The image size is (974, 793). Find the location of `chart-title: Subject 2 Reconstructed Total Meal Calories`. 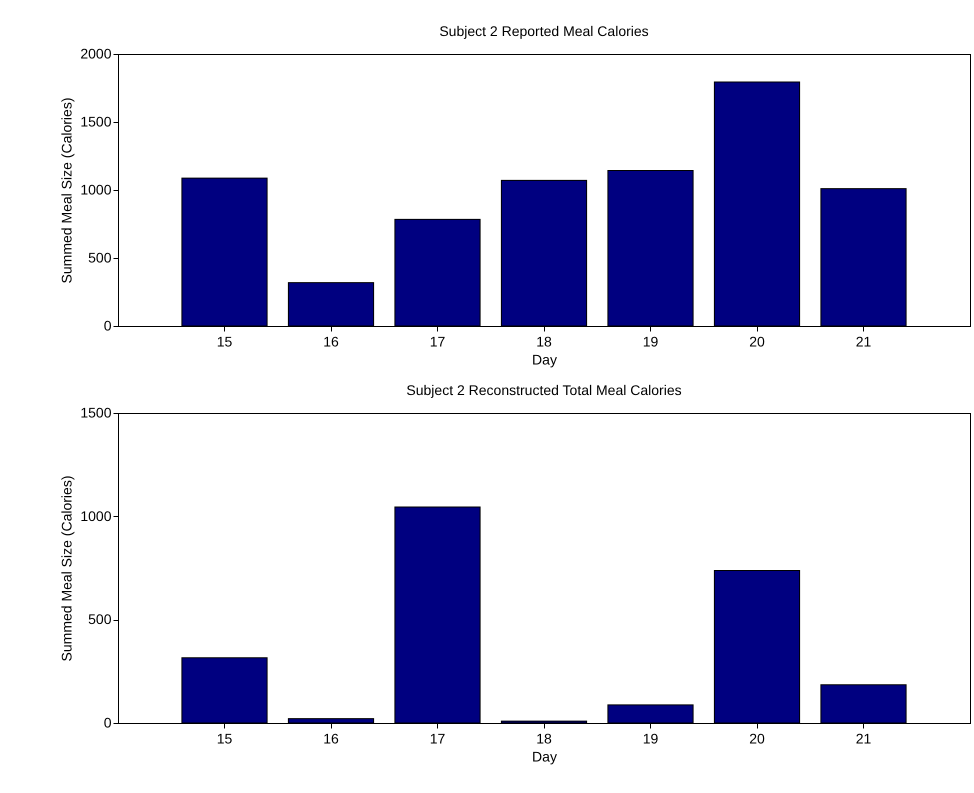

chart-title: Subject 2 Reconstructed Total Meal Calories is located at coordinates (544, 390).